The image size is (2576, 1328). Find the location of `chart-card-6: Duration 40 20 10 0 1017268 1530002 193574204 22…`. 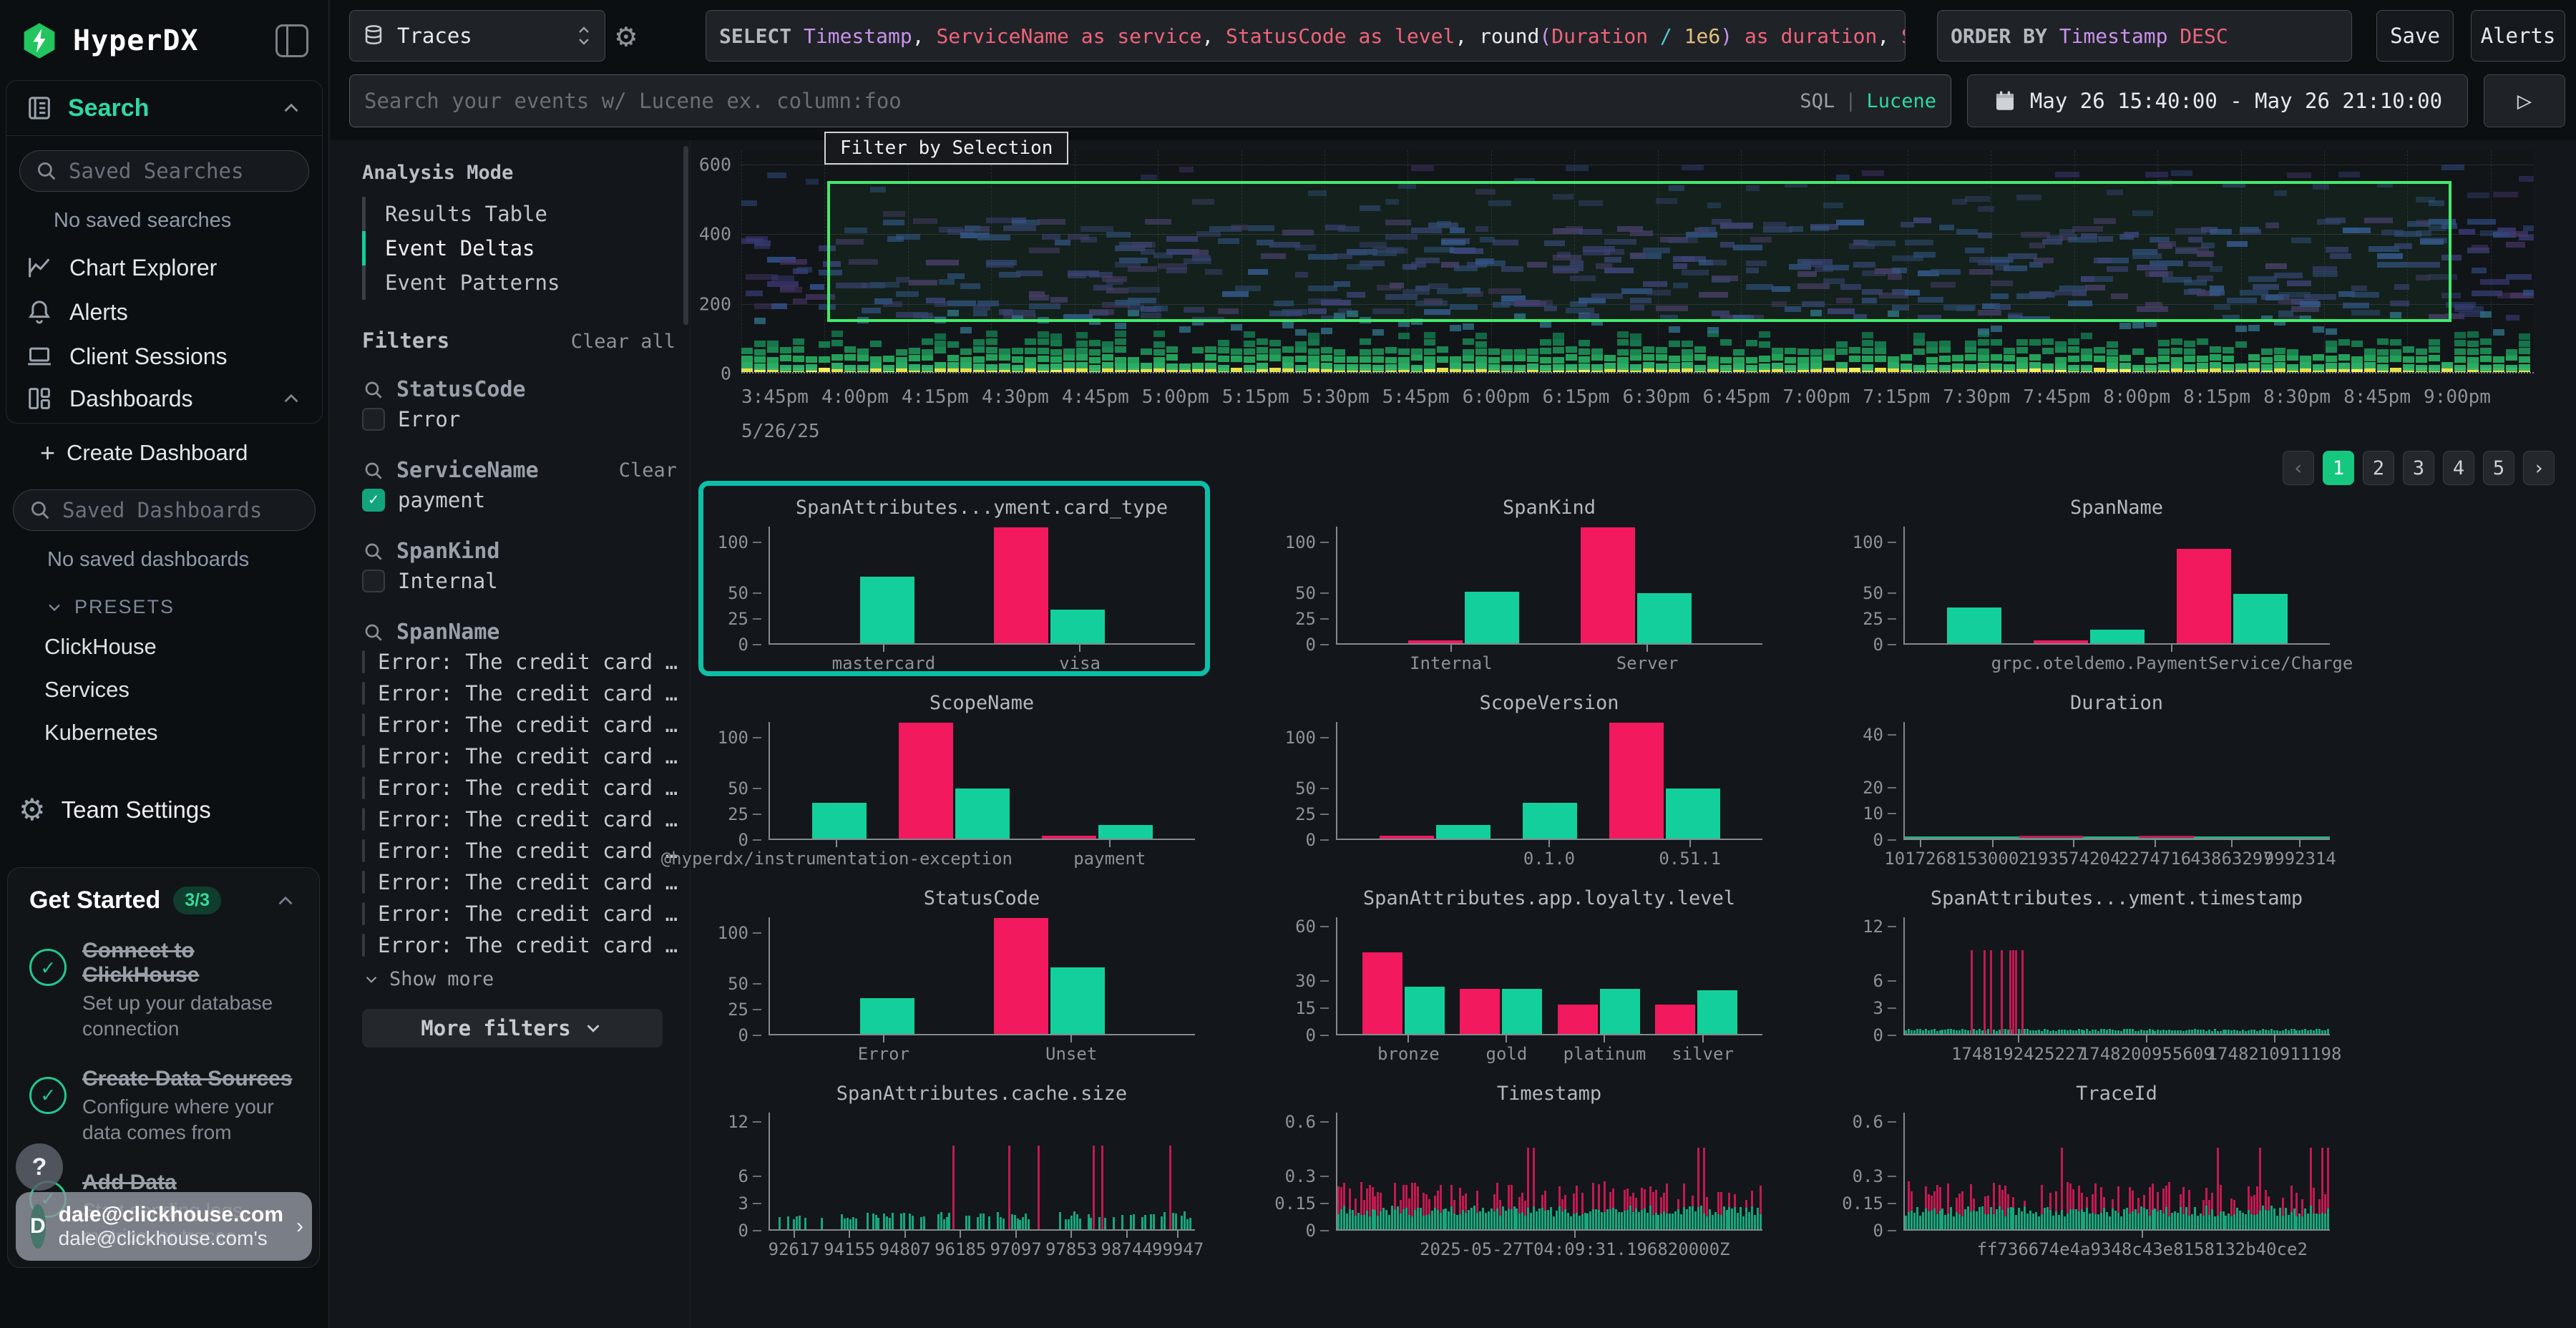

chart-card-6: Duration 40 20 10 0 1017268 1530002 193574204 22… is located at coordinates (2089, 774).